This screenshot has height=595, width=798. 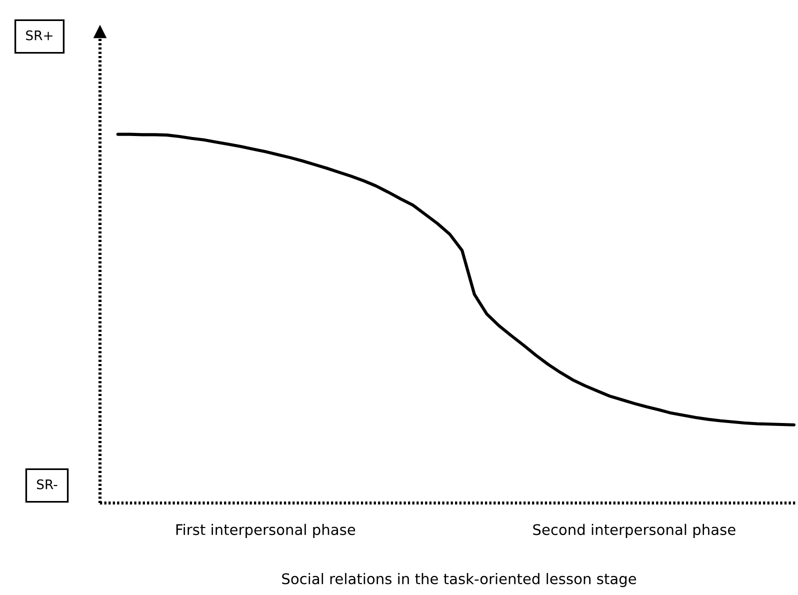 I want to click on x-tick-label: Second interpersonal phase, so click(x=634, y=531).